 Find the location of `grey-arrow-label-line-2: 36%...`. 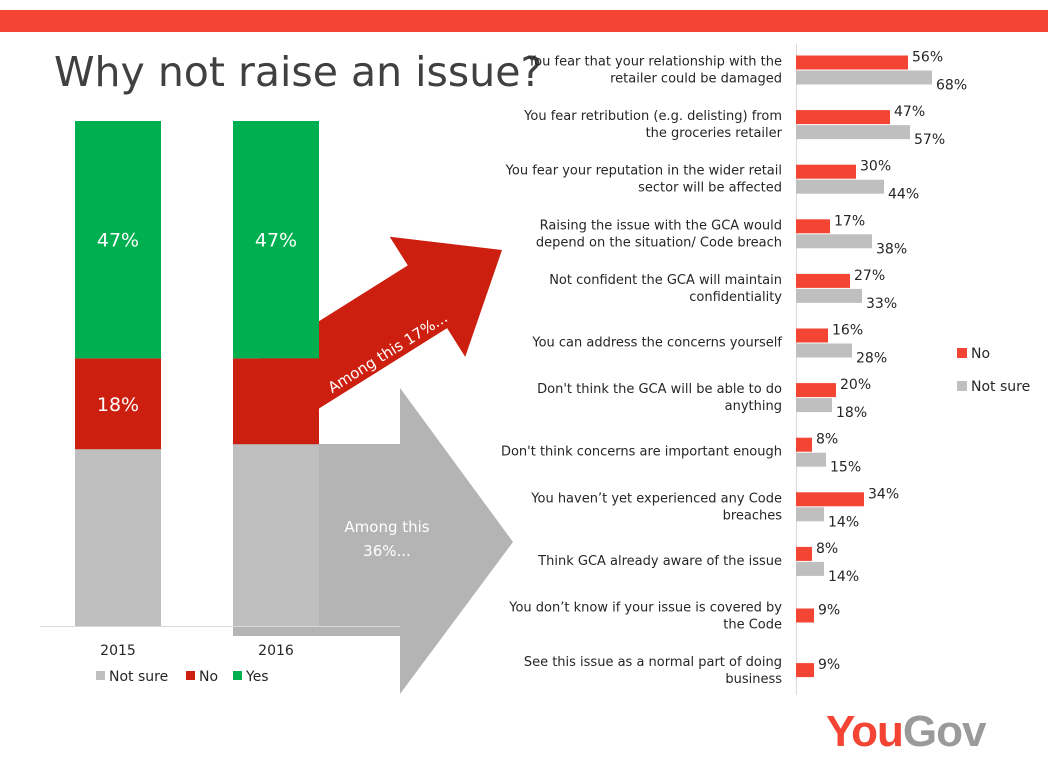

grey-arrow-label-line-2: 36%... is located at coordinates (387, 551).